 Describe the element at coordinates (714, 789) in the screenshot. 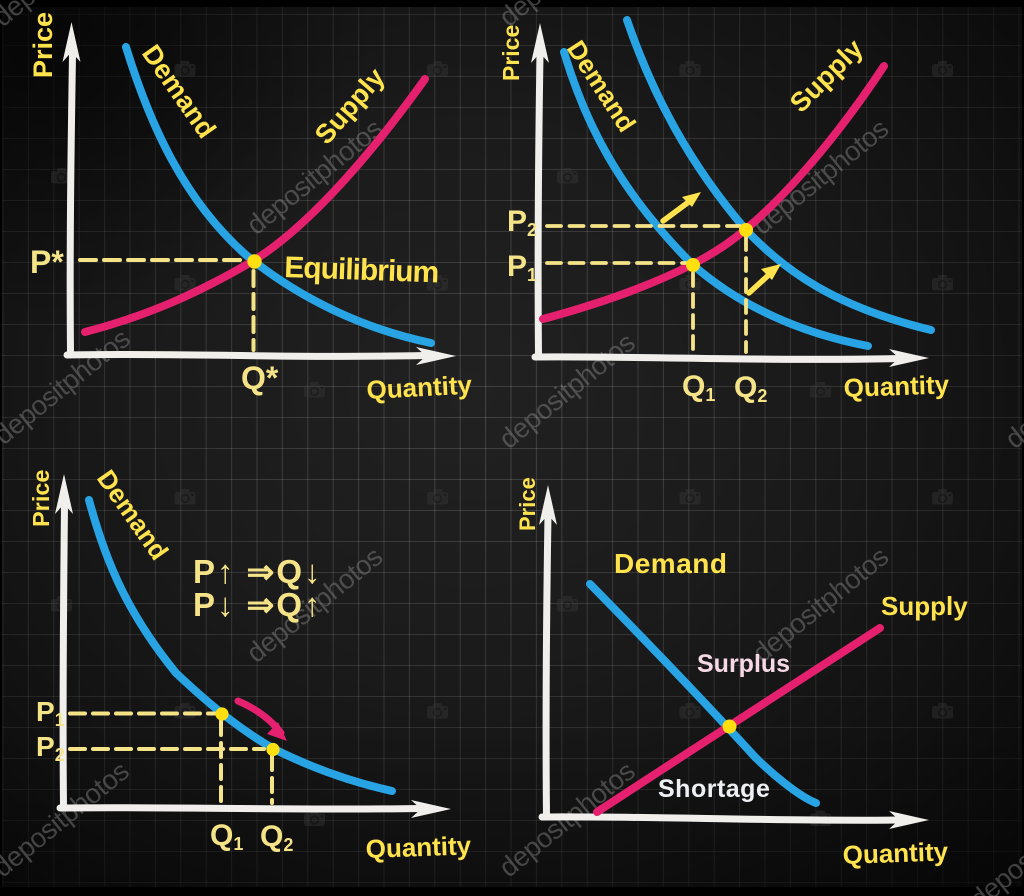

I see `svg-text: Shortage` at that location.